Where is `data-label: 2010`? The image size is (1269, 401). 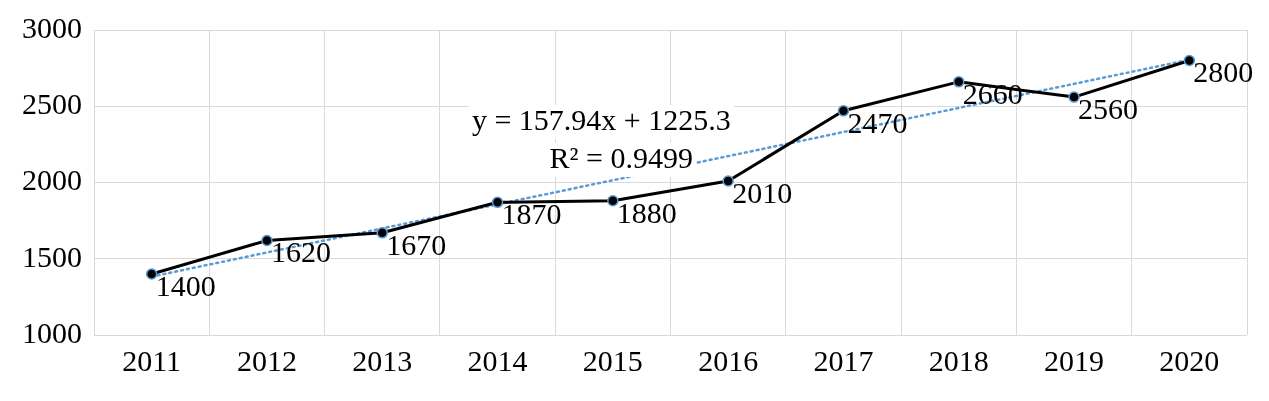 data-label: 2010 is located at coordinates (762, 192).